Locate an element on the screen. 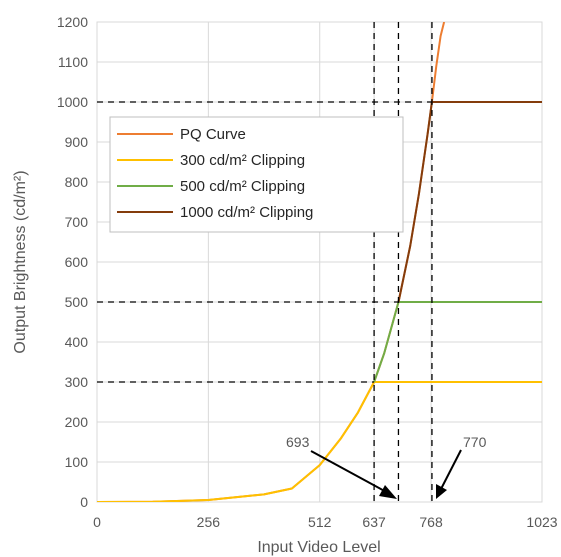 The image size is (561, 557). annotation-693-arrow is located at coordinates (350, 472).